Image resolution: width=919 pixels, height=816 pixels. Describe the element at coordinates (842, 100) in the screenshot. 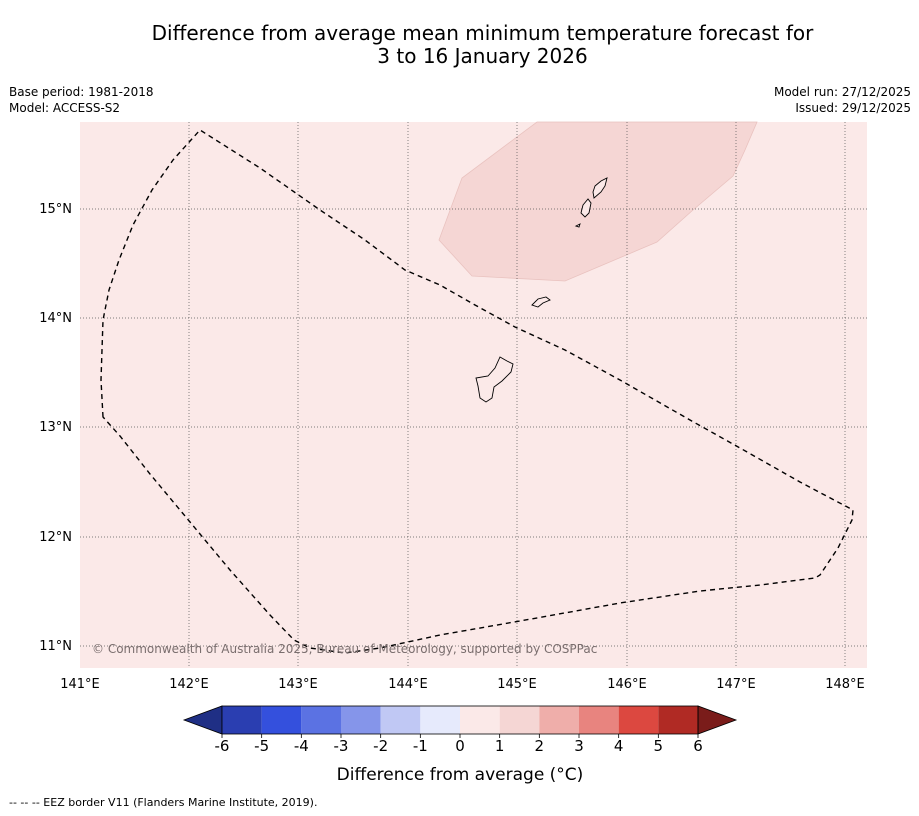

I see `meta-right: Model run: 27/12/2025 Issued: 29/12/2025` at that location.